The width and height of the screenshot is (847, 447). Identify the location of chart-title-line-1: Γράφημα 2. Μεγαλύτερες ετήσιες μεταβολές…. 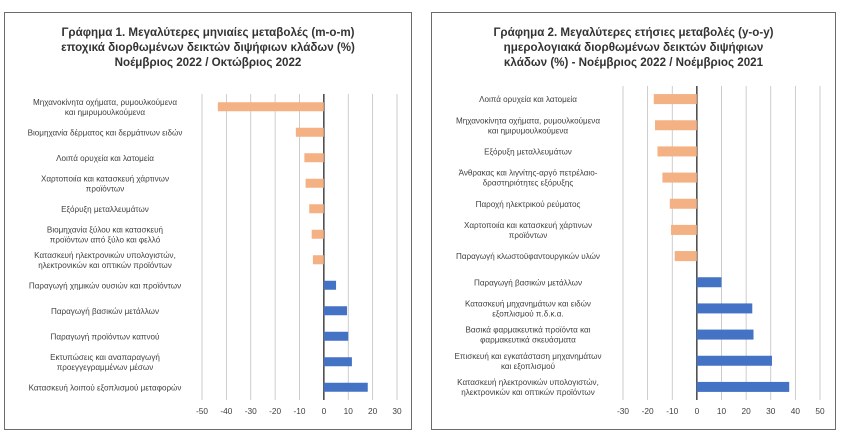
(633, 32).